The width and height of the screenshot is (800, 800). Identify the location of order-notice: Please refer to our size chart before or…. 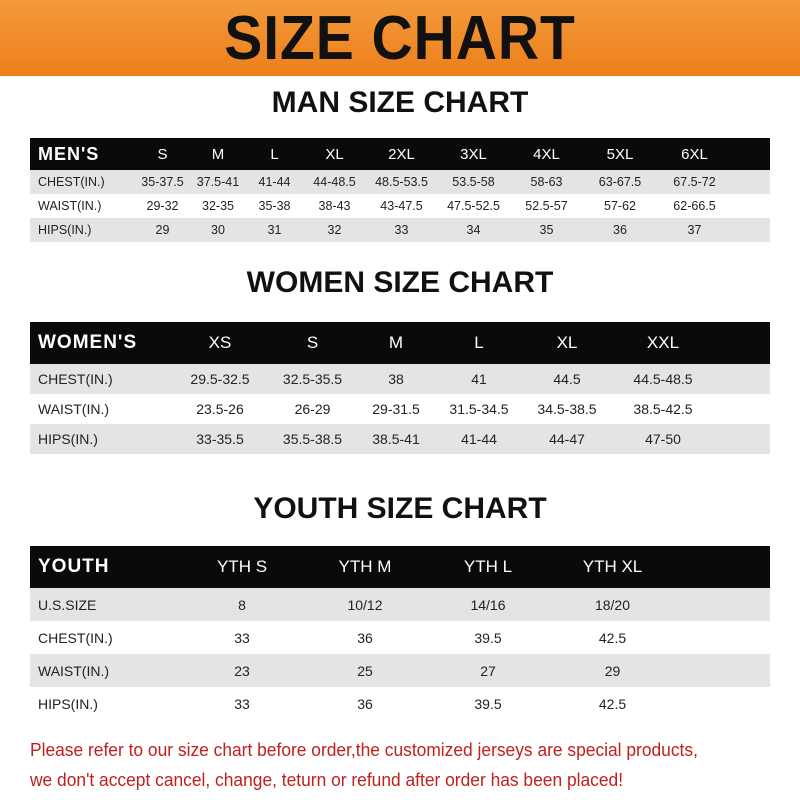
(382, 765).